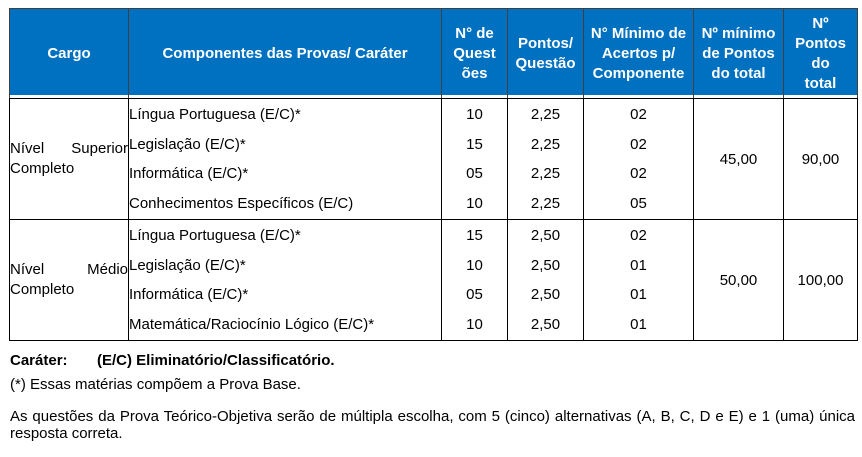  Describe the element at coordinates (474, 280) in the screenshot. I see `questions-cell: 15 10 05 10` at that location.